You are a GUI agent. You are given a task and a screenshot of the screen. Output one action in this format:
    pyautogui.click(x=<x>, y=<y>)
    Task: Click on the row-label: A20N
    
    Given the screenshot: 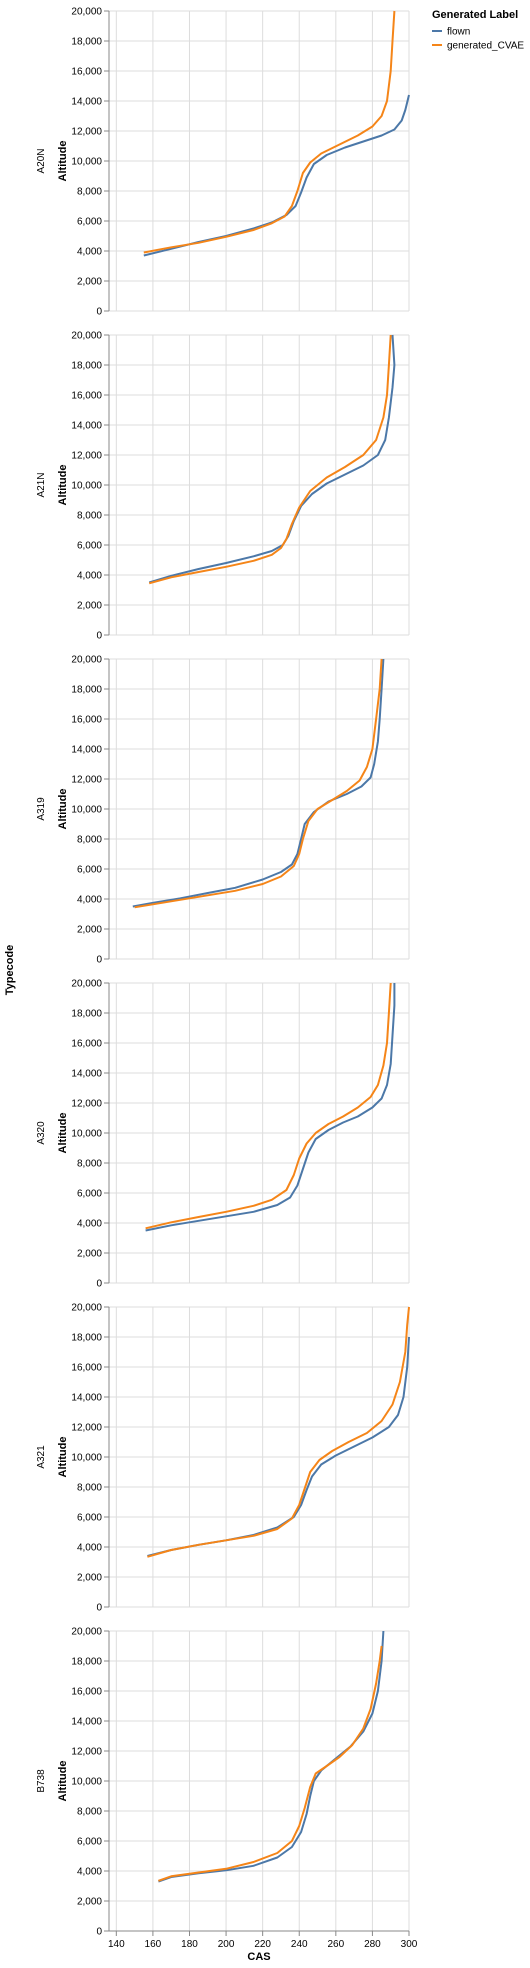 What is the action you would take?
    pyautogui.click(x=41, y=160)
    